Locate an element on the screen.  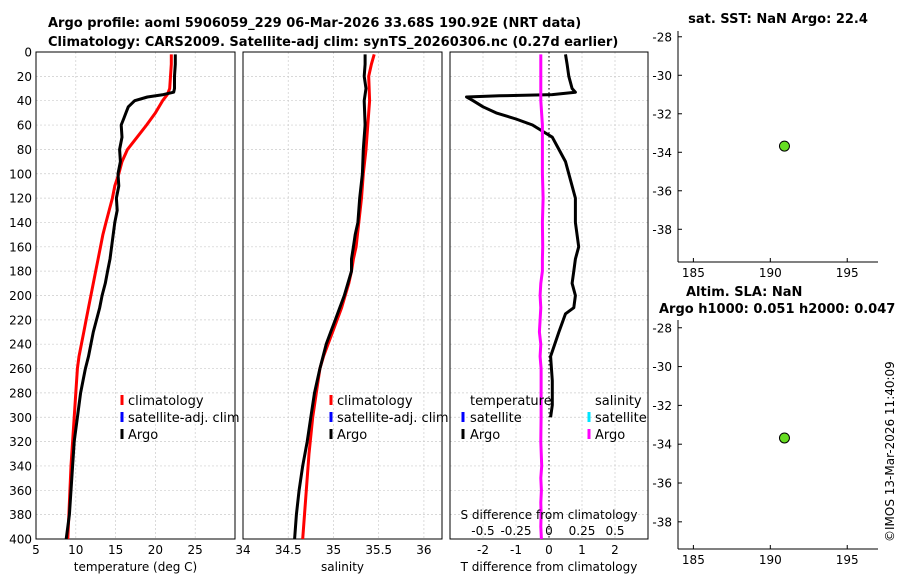
y-tick-label: 320 is located at coordinates (20, 442).